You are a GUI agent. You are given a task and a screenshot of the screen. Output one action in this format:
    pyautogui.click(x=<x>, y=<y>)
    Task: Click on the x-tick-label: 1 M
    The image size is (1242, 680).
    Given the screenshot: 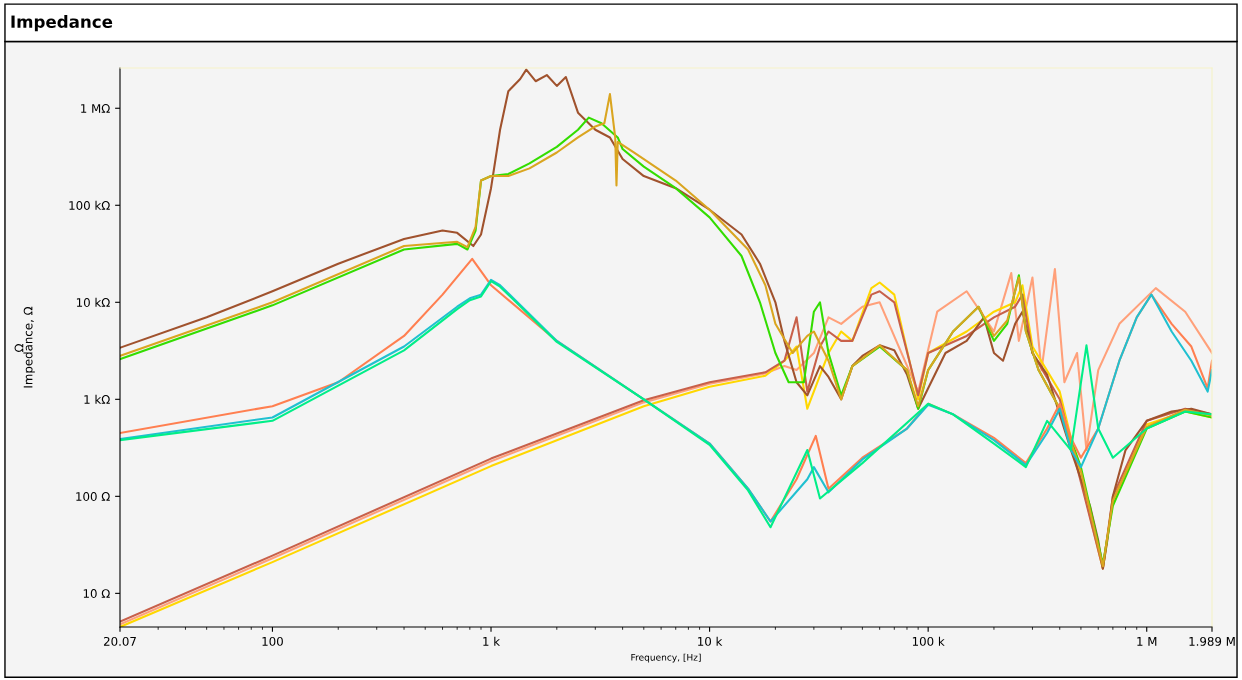 What is the action you would take?
    pyautogui.click(x=1147, y=641)
    